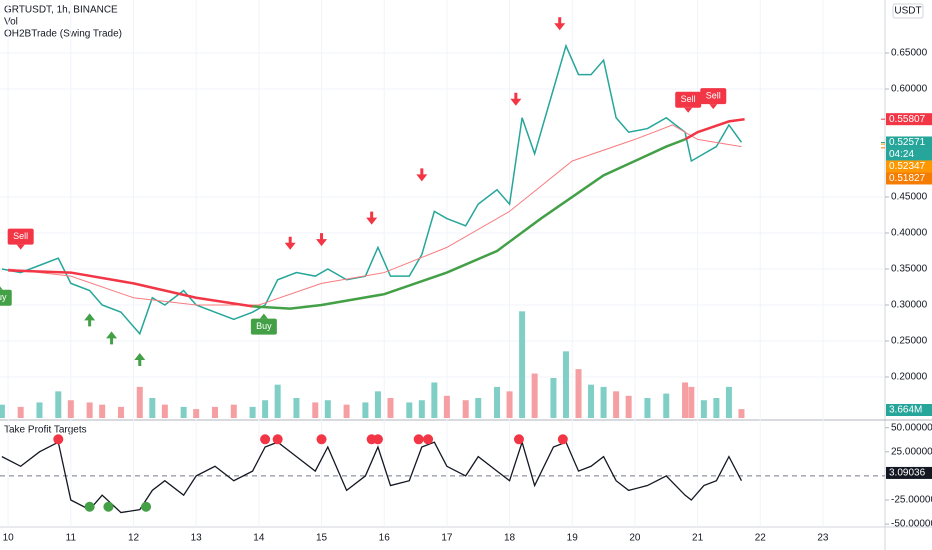 This screenshot has width=932, height=550. What do you see at coordinates (11, 22) in the screenshot?
I see `volume-label: Vol` at bounding box center [11, 22].